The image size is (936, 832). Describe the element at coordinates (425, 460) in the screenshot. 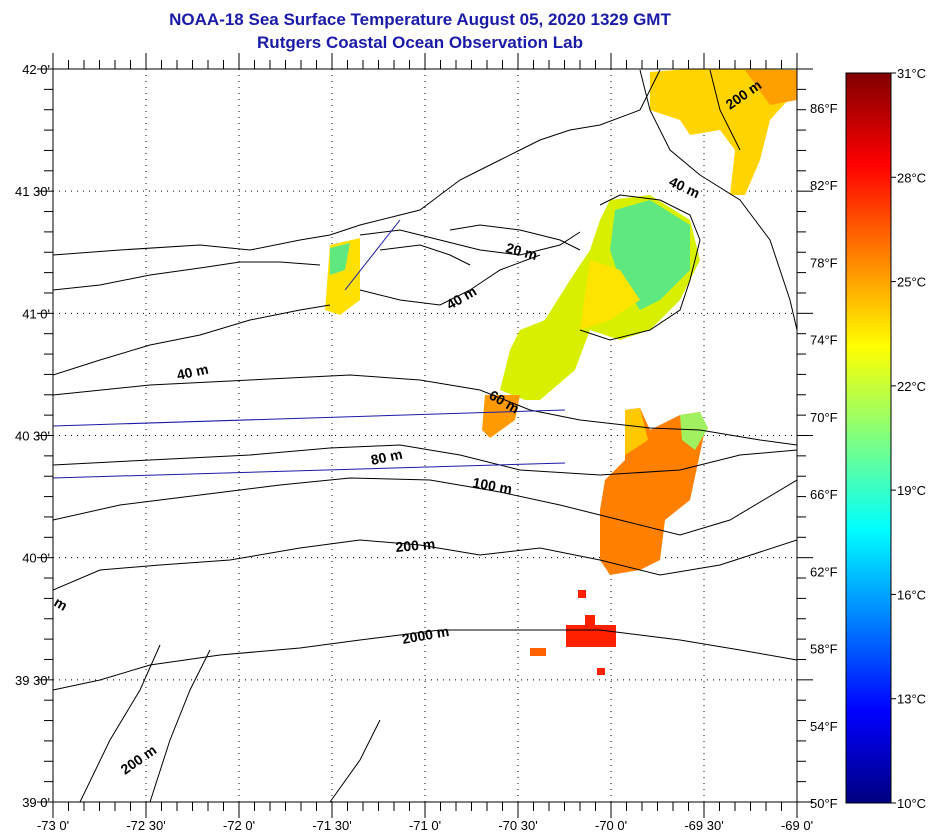

I see `contour-80m` at that location.